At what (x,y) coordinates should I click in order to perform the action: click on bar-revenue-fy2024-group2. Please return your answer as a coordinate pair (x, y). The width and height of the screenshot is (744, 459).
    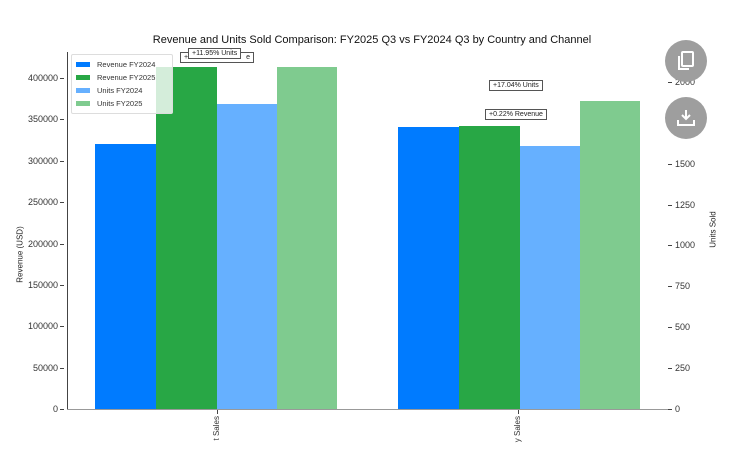
    Looking at the image, I should click on (428, 268).